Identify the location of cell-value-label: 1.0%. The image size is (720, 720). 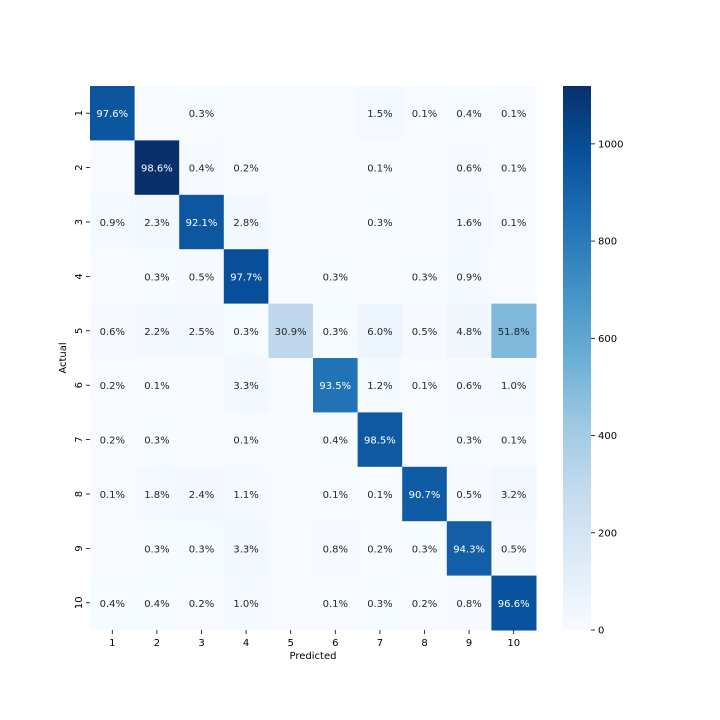
(245, 604).